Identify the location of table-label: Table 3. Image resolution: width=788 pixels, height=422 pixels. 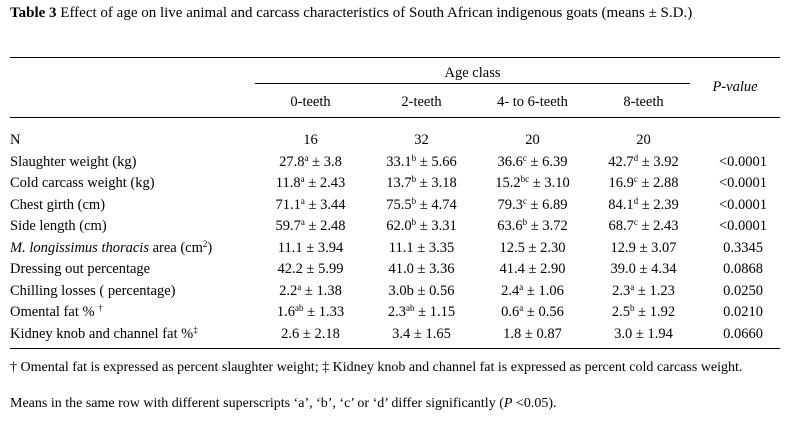
(33, 13).